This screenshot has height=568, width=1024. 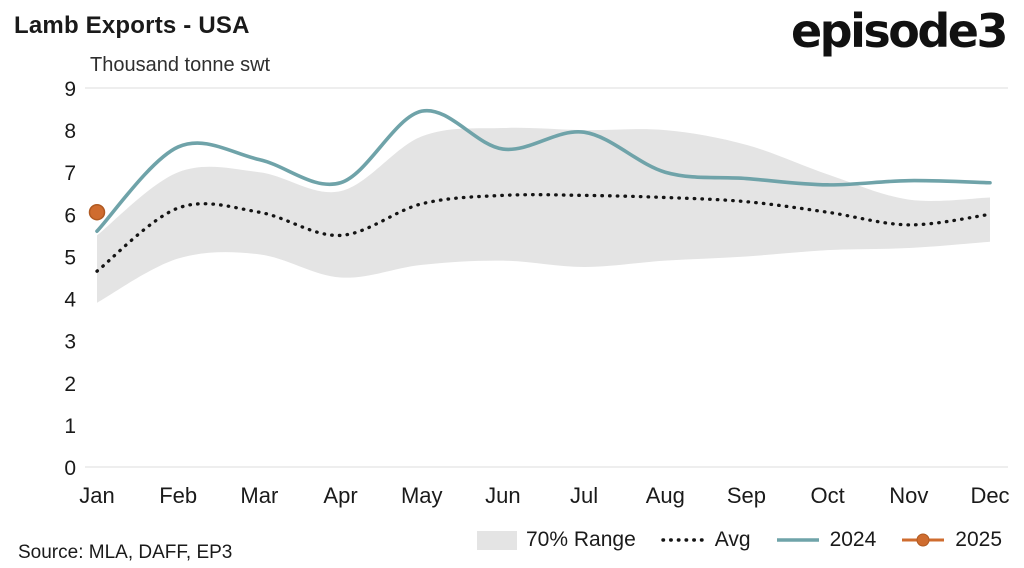 What do you see at coordinates (340, 495) in the screenshot?
I see `svg-text: Apr` at bounding box center [340, 495].